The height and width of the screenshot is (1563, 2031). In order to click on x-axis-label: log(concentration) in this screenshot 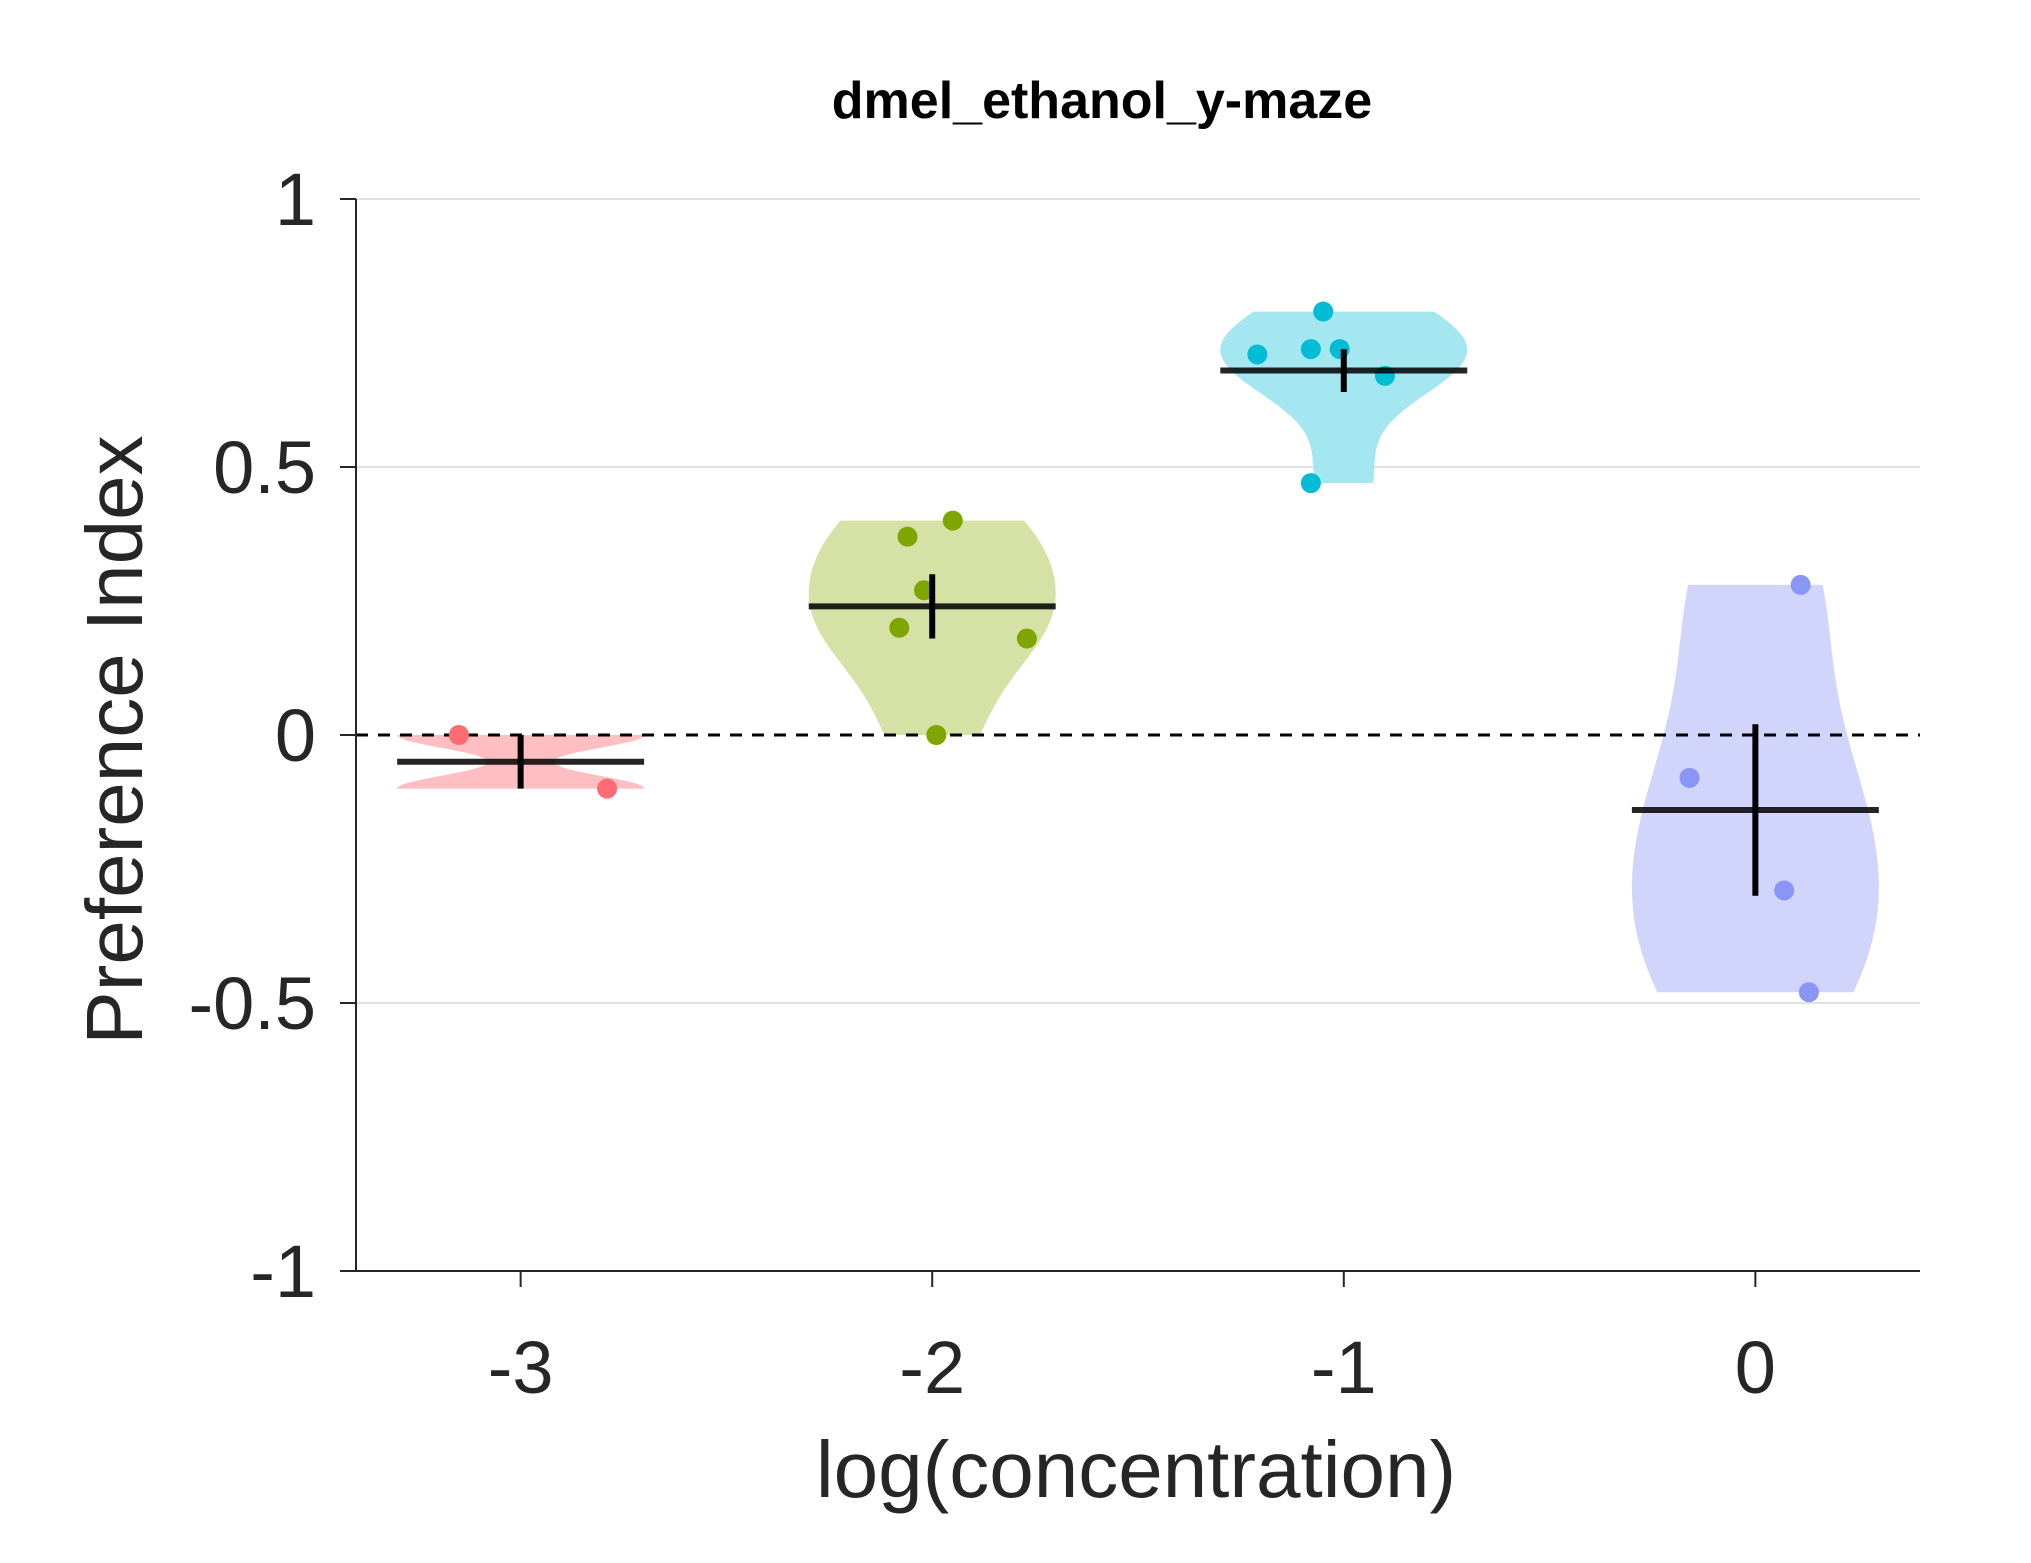, I will do `click(1136, 1469)`.